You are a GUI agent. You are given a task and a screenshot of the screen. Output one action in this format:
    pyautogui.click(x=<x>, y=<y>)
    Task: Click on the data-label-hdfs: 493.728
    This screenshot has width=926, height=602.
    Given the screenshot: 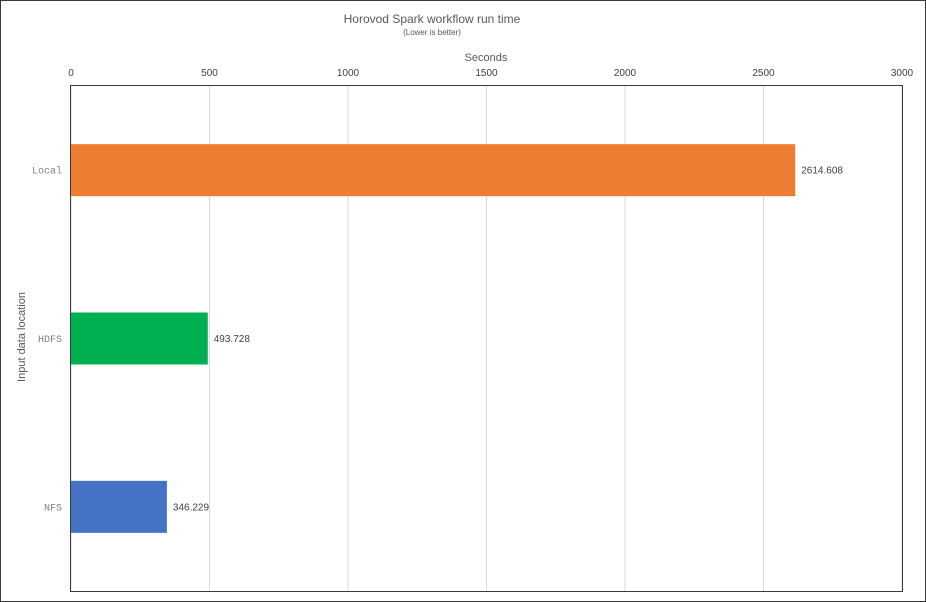 What is the action you would take?
    pyautogui.click(x=232, y=339)
    